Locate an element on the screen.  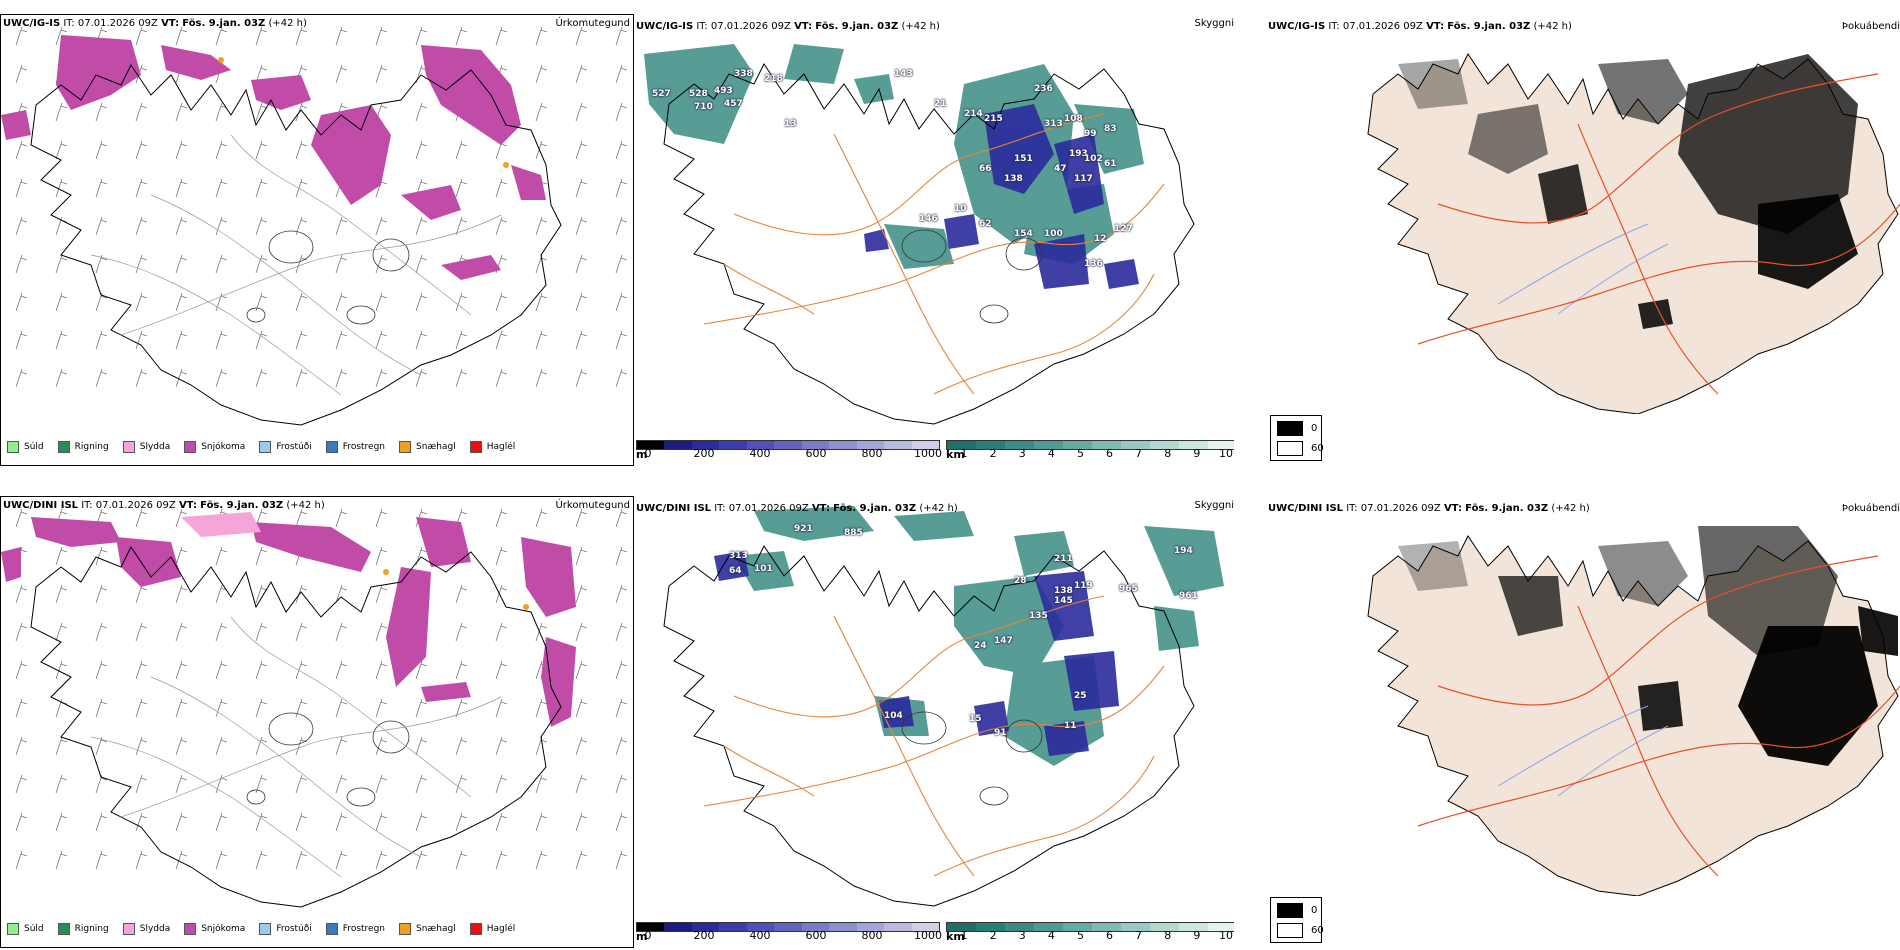
fog-legend-bottom: 60 is located at coordinates (1317, 448).